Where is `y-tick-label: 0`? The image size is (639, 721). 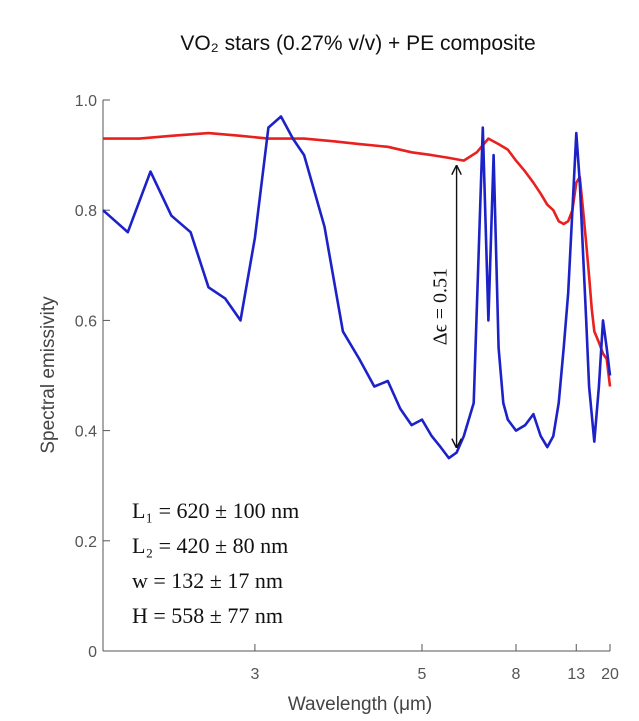
y-tick-label: 0 is located at coordinates (92, 652).